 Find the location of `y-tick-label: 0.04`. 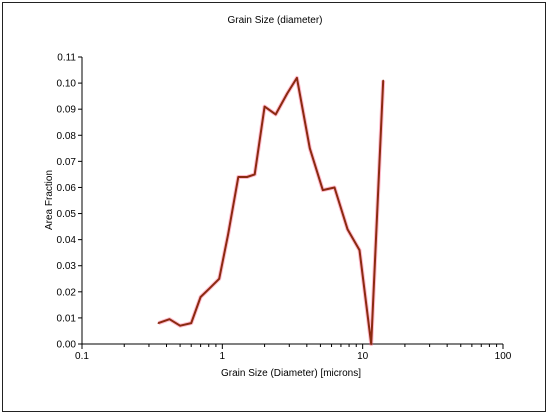

y-tick-label: 0.04 is located at coordinates (67, 240).